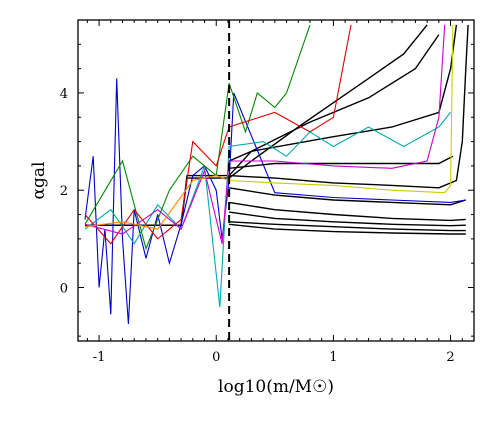 The height and width of the screenshot is (429, 491). I want to click on x-axis-label: log10(m/M☉), so click(276, 387).